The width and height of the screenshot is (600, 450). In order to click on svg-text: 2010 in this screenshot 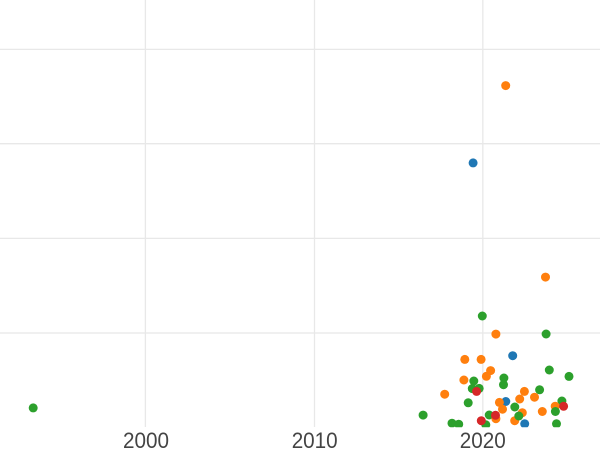, I will do `click(315, 439)`.